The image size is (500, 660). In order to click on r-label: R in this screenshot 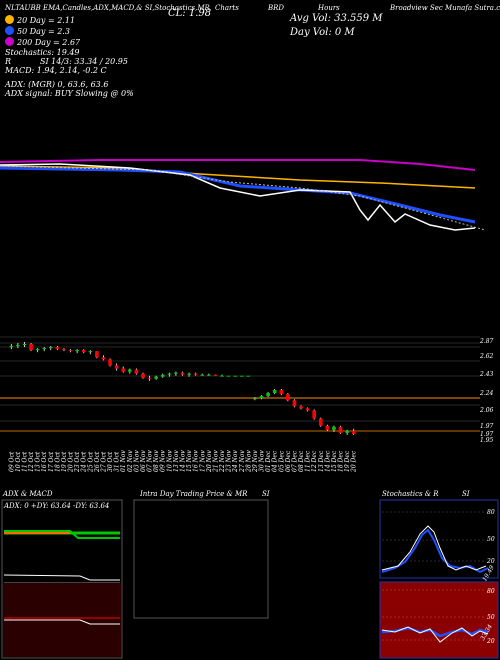, I will do `click(8, 61)`.